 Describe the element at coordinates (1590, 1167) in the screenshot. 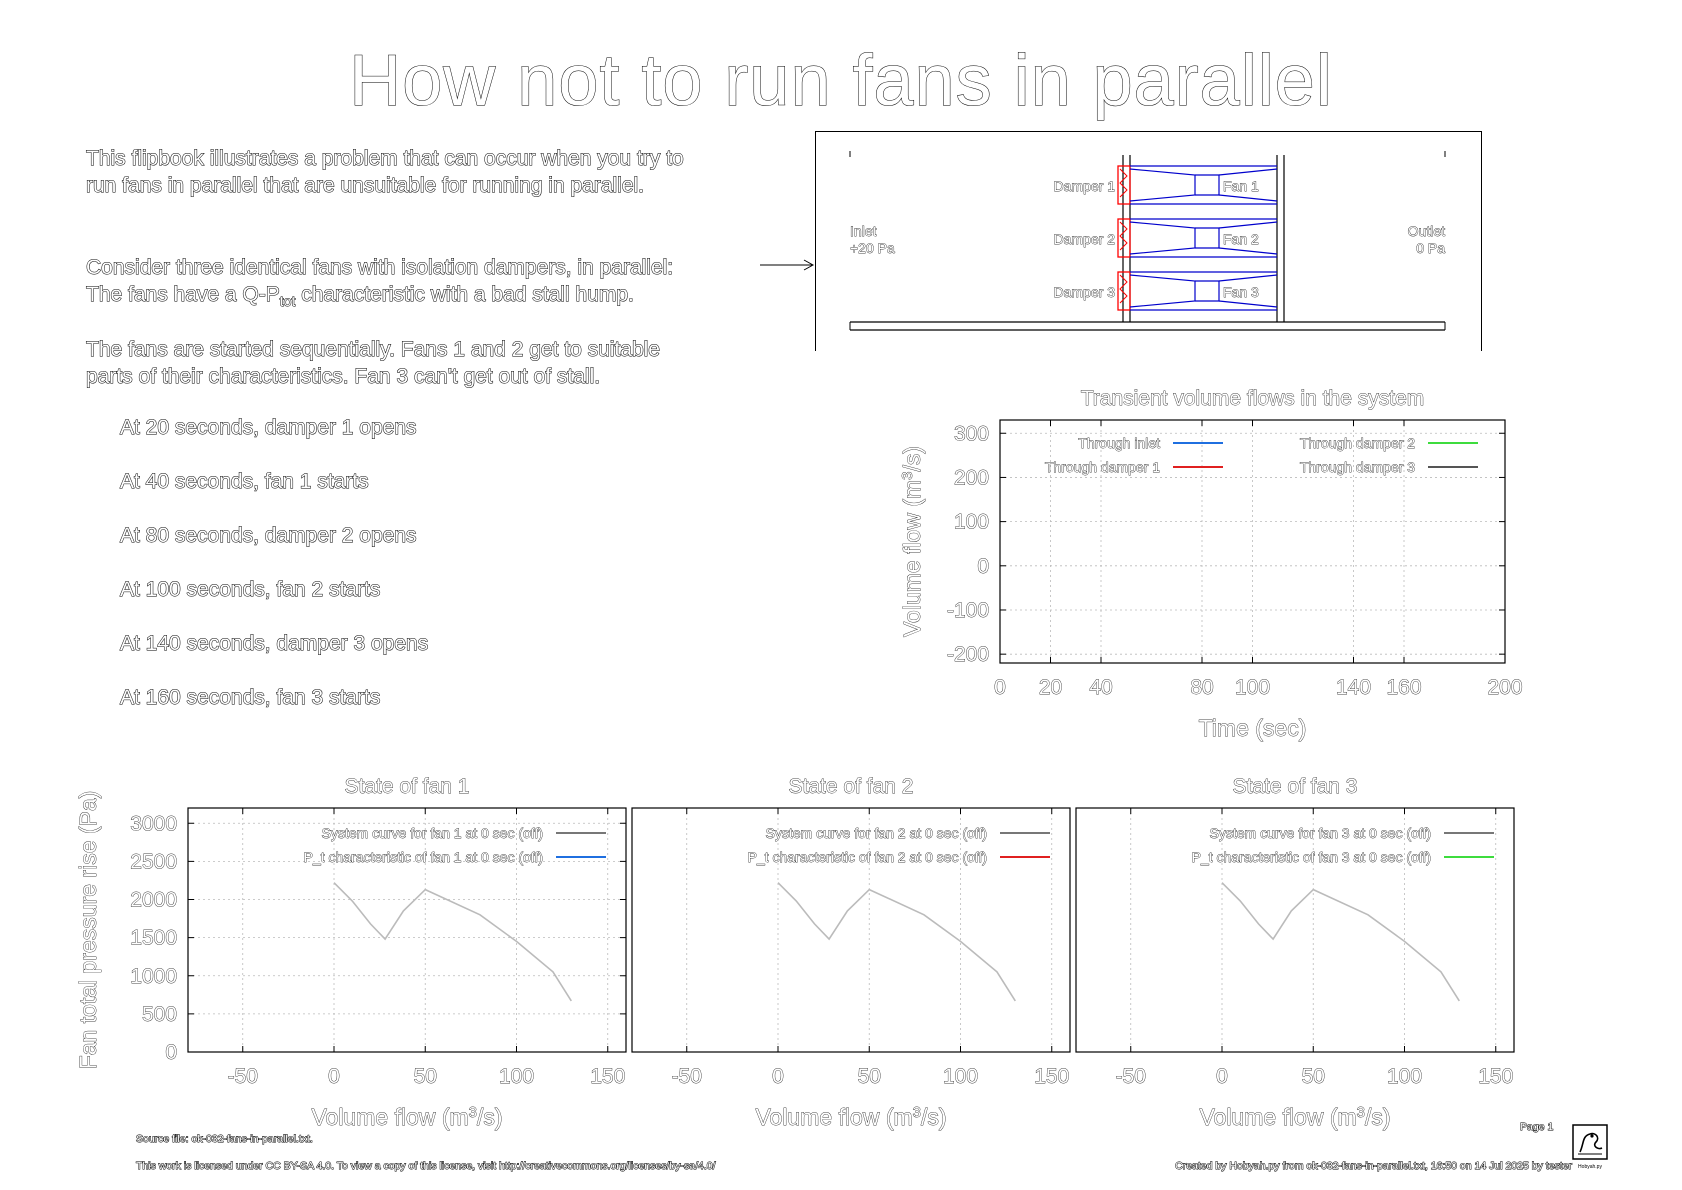

I see `logo-caption: Hobyah.py` at that location.